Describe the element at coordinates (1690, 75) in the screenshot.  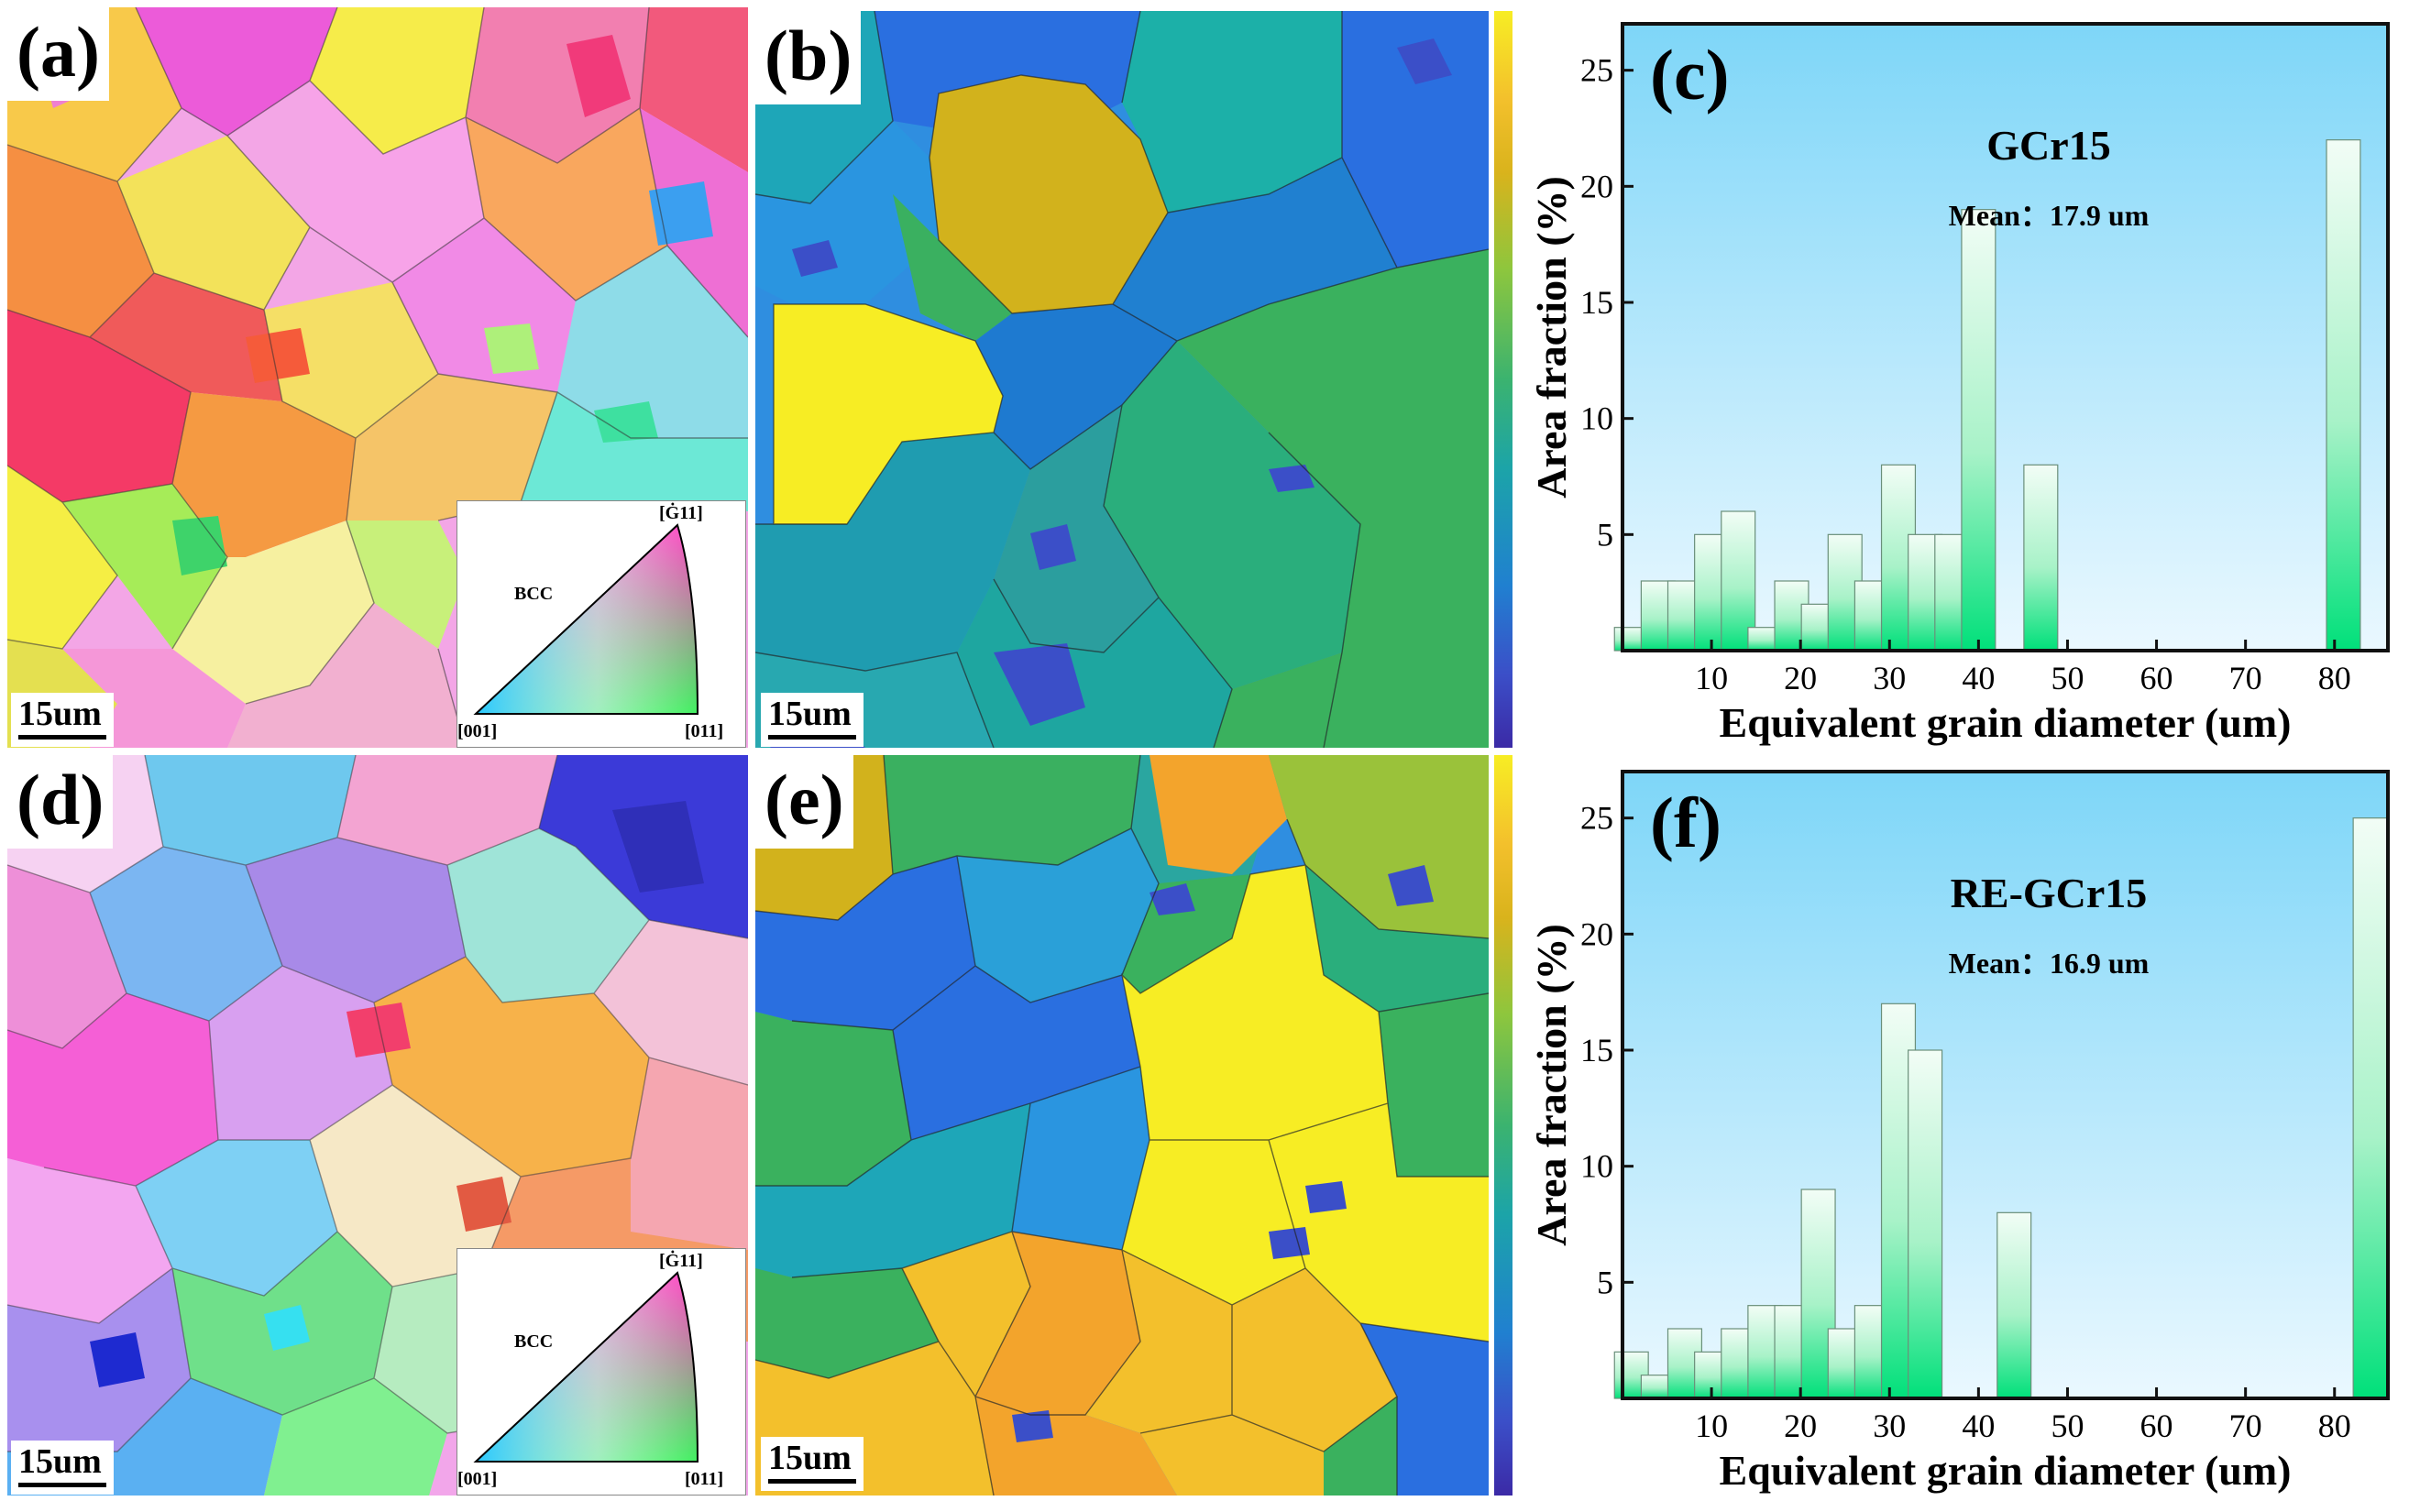
I see `panel-label: (c)` at that location.